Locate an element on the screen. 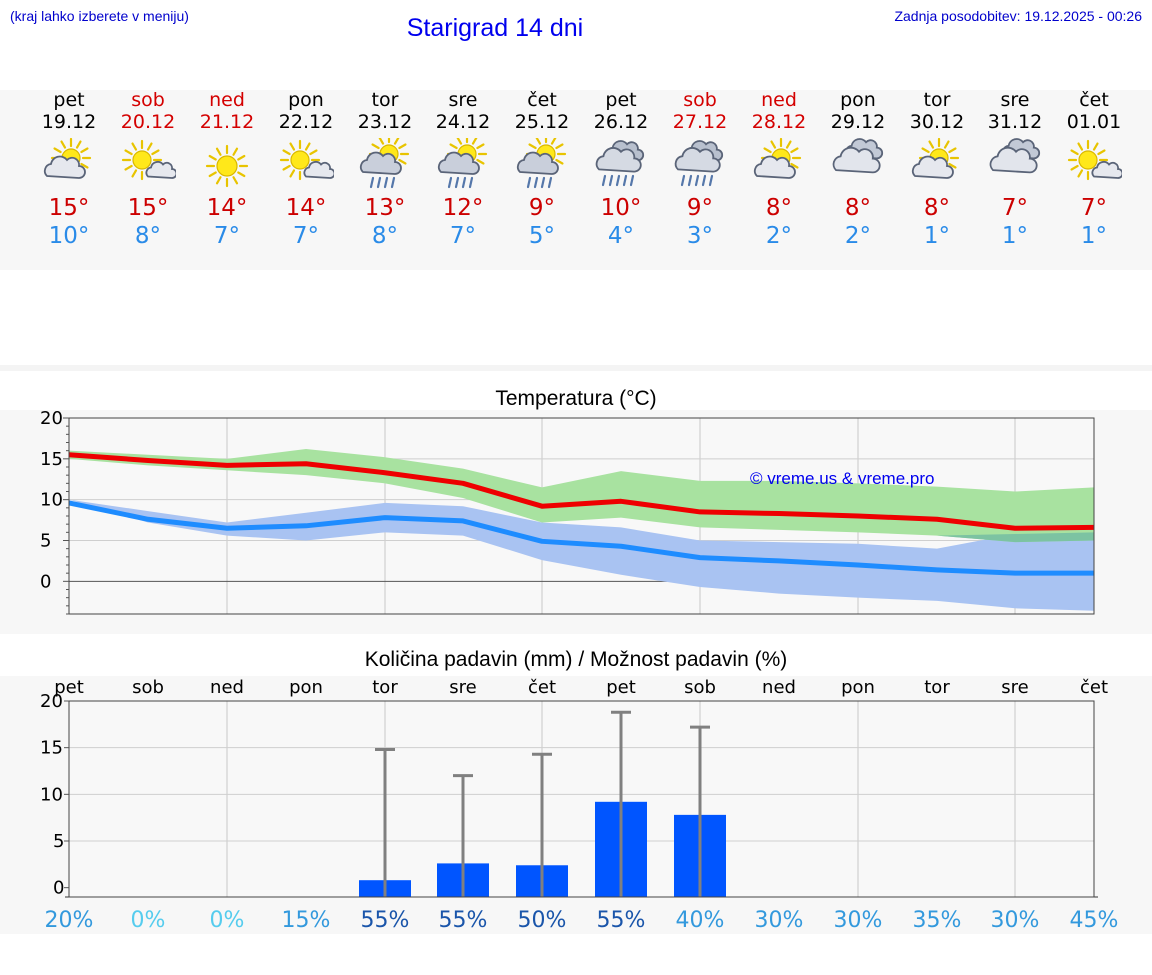 The height and width of the screenshot is (975, 1152). precip-probability: 30% is located at coordinates (1015, 920).